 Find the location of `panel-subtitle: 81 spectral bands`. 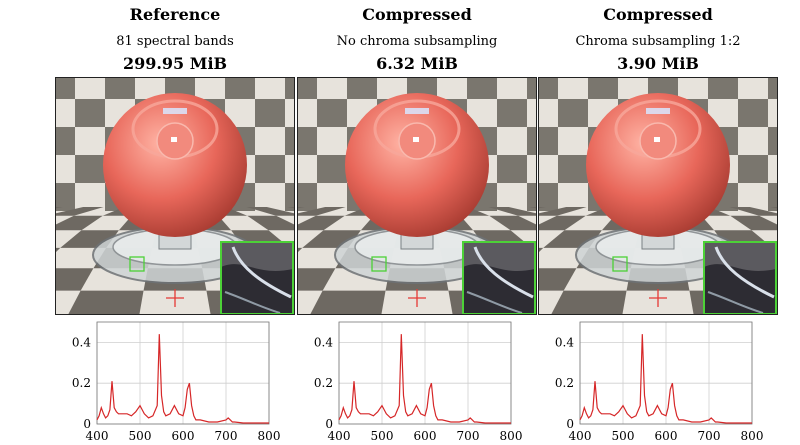

panel-subtitle: 81 spectral bands is located at coordinates (175, 41).